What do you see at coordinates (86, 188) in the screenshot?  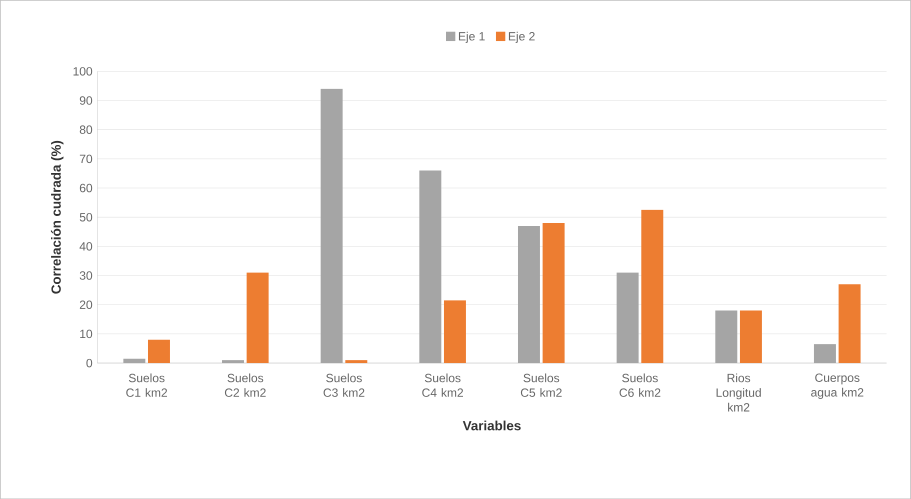 I see `y-tick-label: 60` at bounding box center [86, 188].